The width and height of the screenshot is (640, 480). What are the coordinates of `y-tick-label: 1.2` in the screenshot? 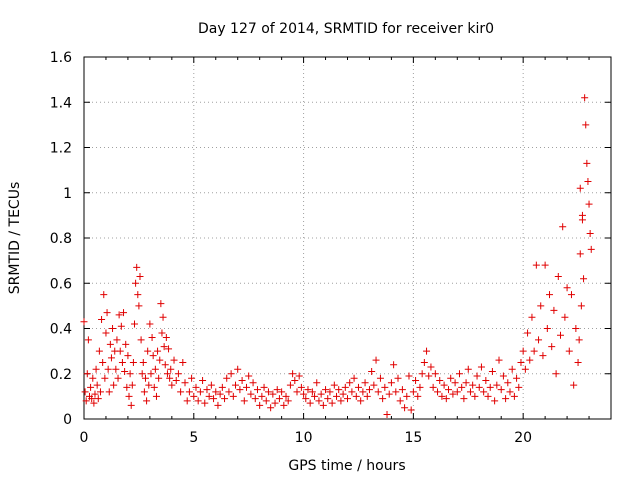 It's located at (61, 149).